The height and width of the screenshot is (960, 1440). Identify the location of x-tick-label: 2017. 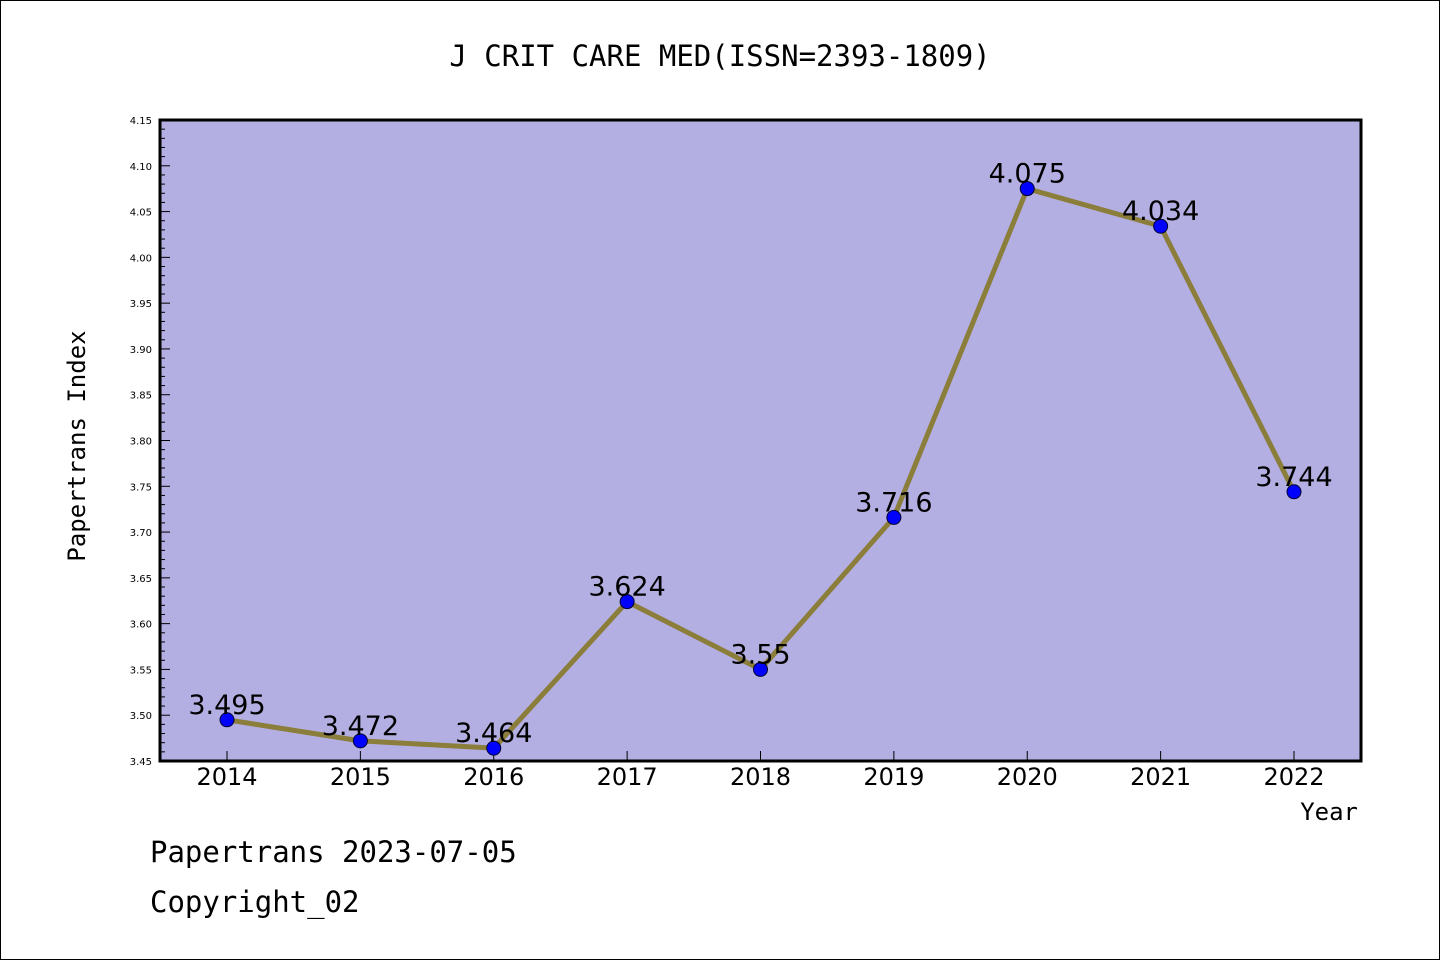
(627, 777).